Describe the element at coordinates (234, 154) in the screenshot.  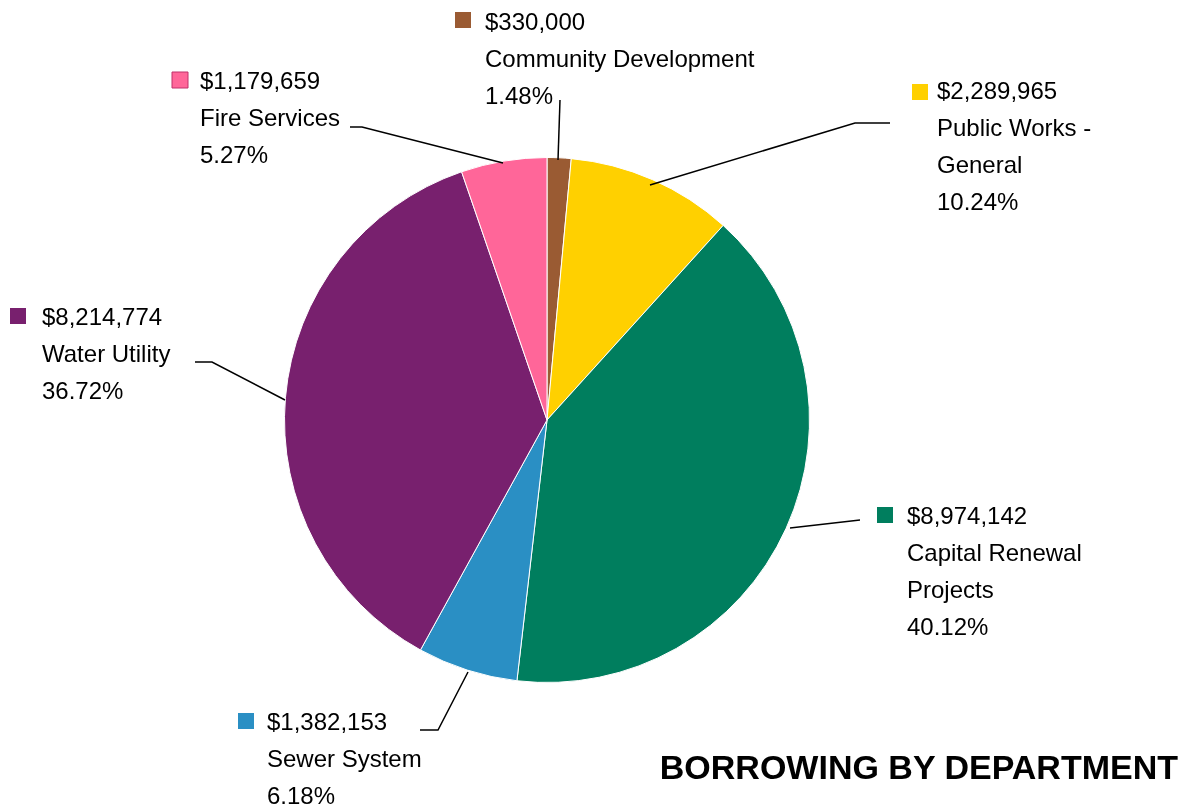
I see `text: 5.27%` at that location.